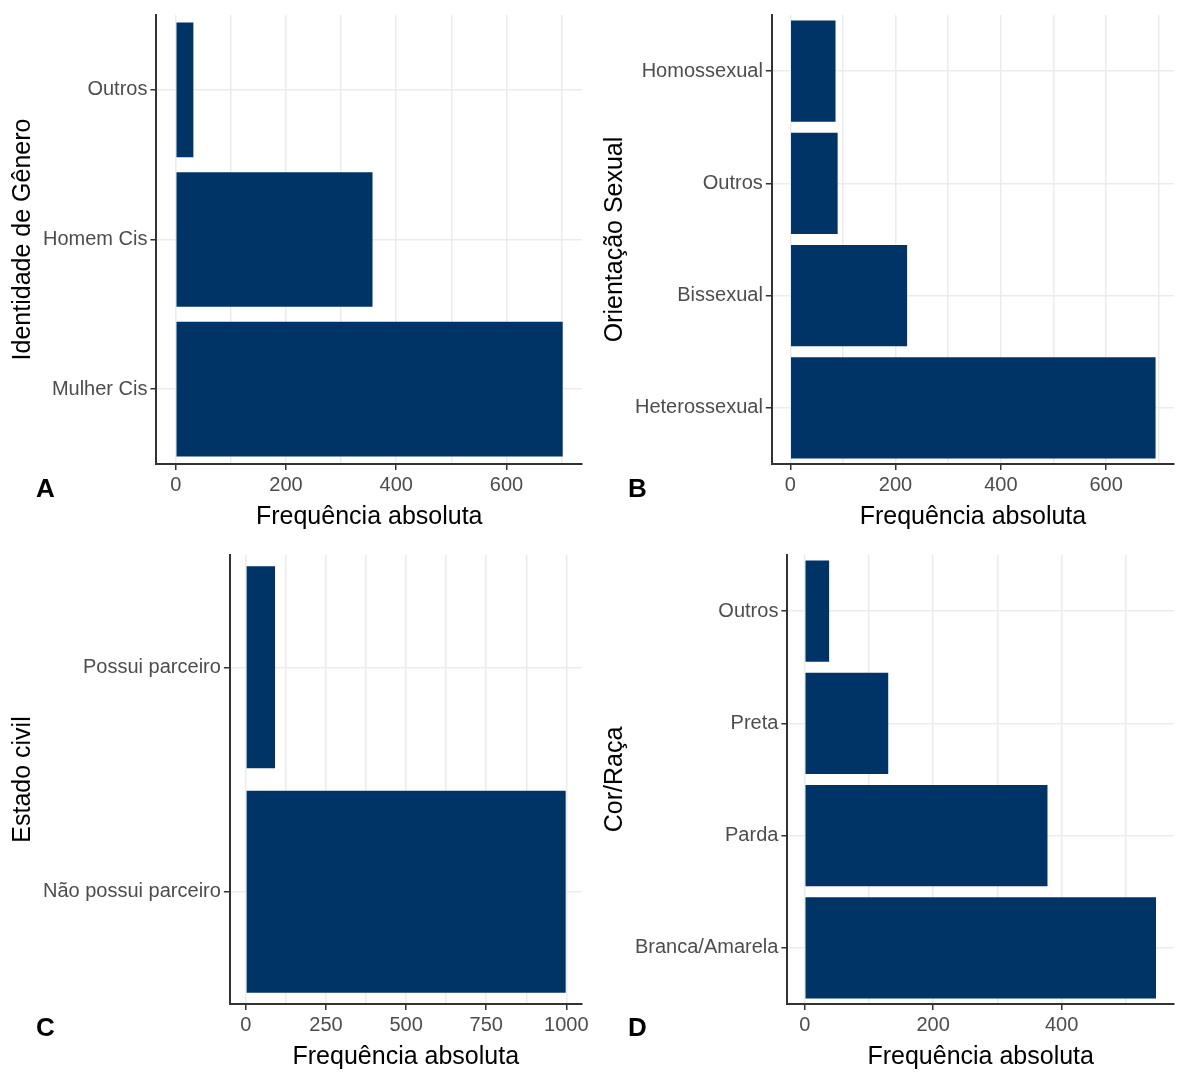 The height and width of the screenshot is (1079, 1185). Describe the element at coordinates (132, 890) in the screenshot. I see `y-tick-label: Não possui parceiro` at that location.